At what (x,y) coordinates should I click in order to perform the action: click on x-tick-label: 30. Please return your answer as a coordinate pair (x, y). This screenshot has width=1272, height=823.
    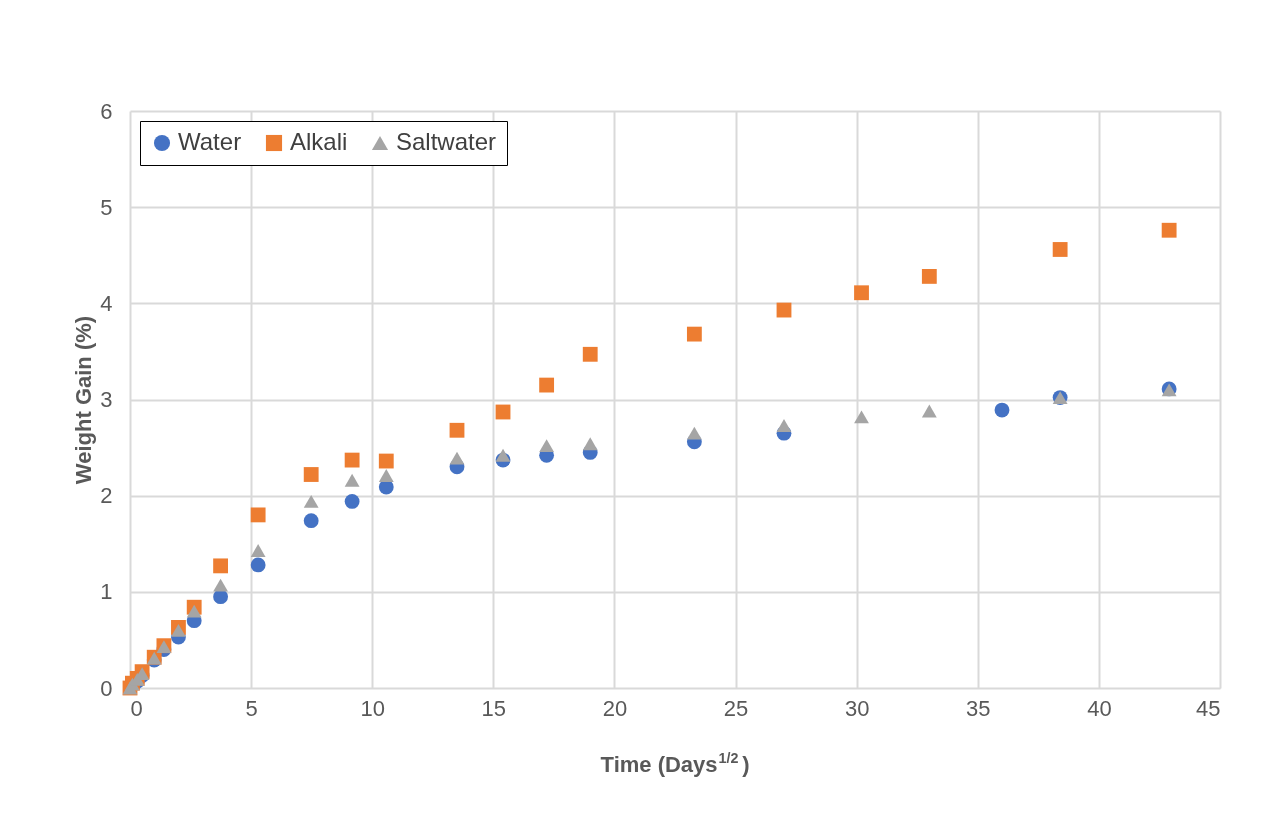
    Looking at the image, I should click on (857, 708).